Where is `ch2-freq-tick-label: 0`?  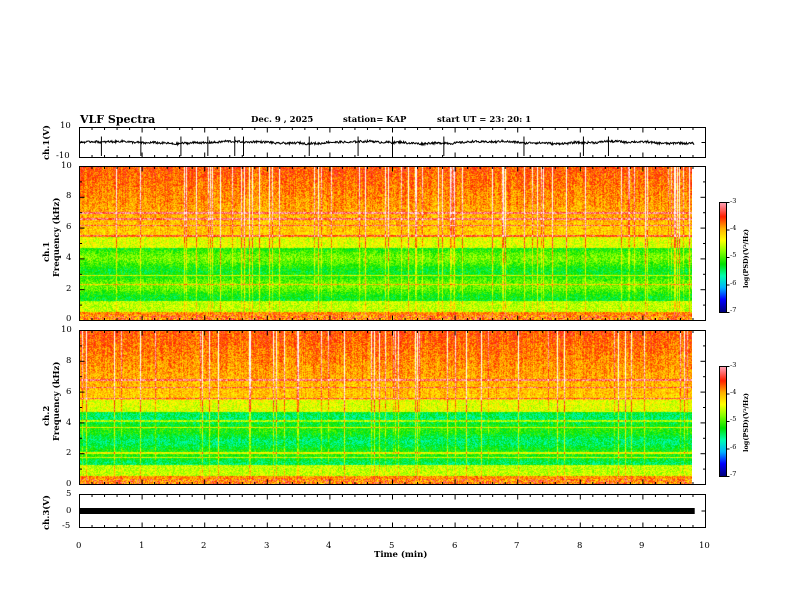
ch2-freq-tick-label: 0 is located at coordinates (69, 484).